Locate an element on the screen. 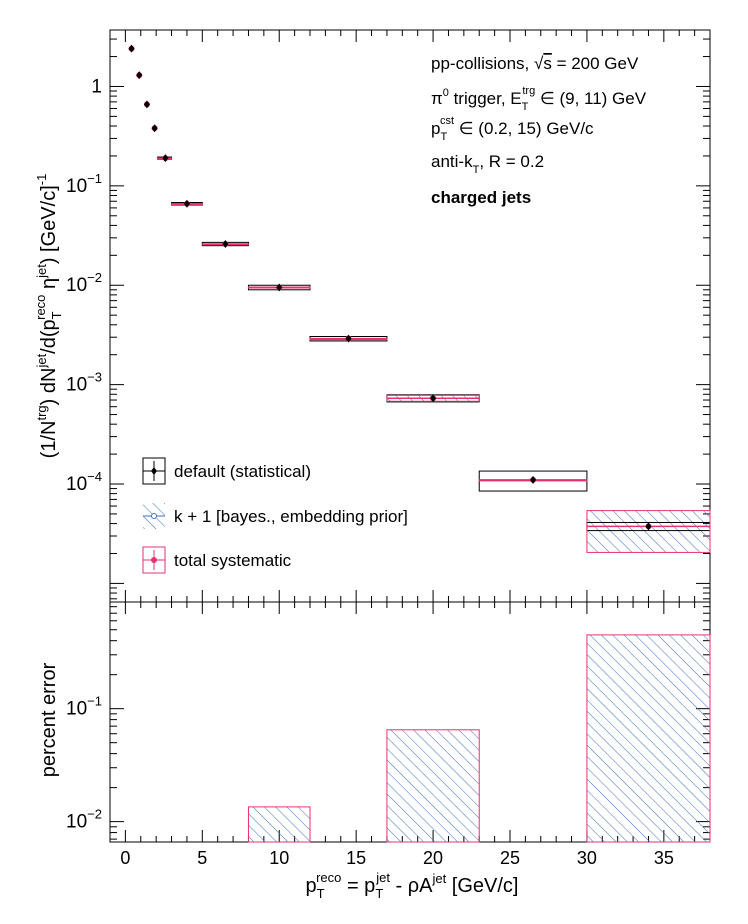 The width and height of the screenshot is (748, 924). x-tick-label: 35 is located at coordinates (664, 858).